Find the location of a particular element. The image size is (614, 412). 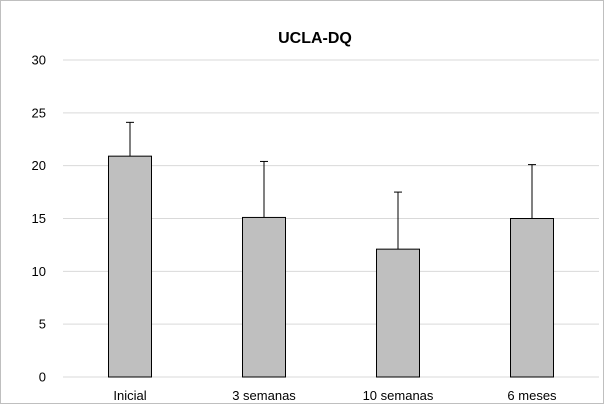

x-category-label: Inicial is located at coordinates (129, 395).